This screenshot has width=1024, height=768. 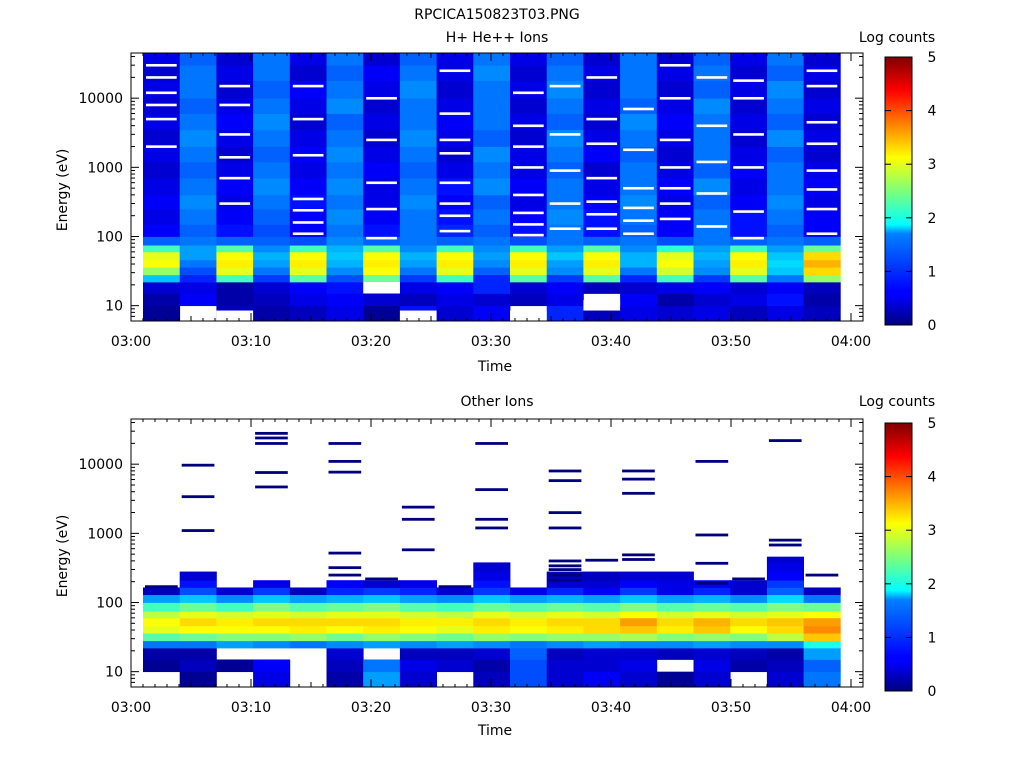 I want to click on colorbar-gradient, so click(x=898, y=557).